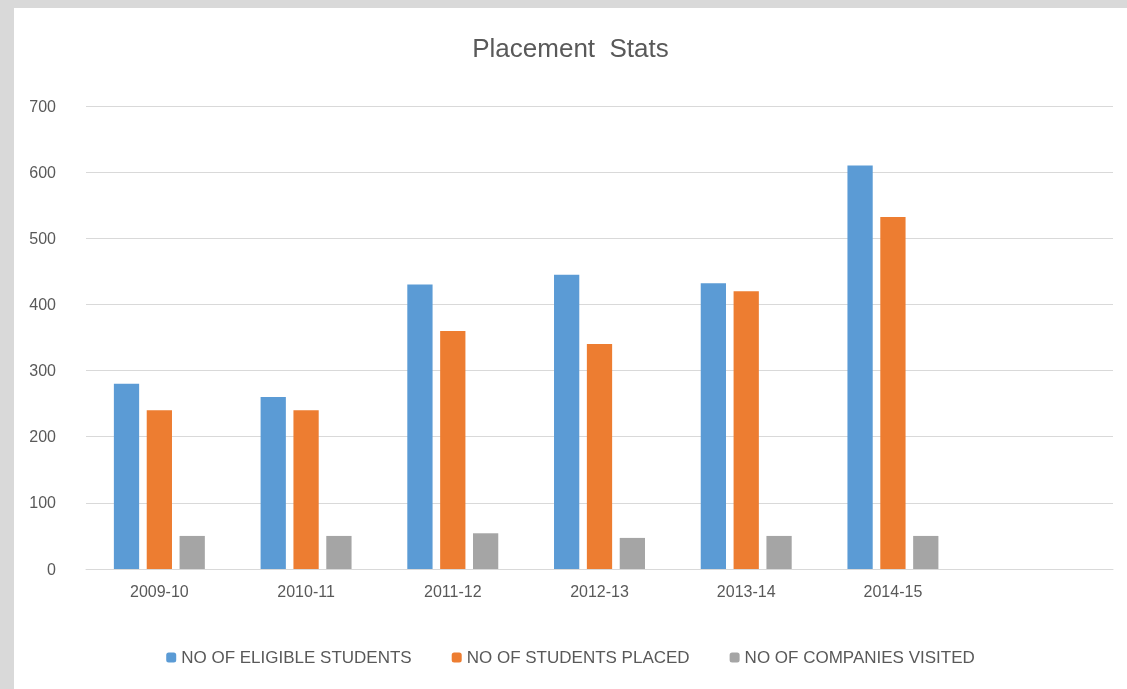 This screenshot has height=689, width=1127. Describe the element at coordinates (159, 591) in the screenshot. I see `x-tick-label: 2009-10` at that location.